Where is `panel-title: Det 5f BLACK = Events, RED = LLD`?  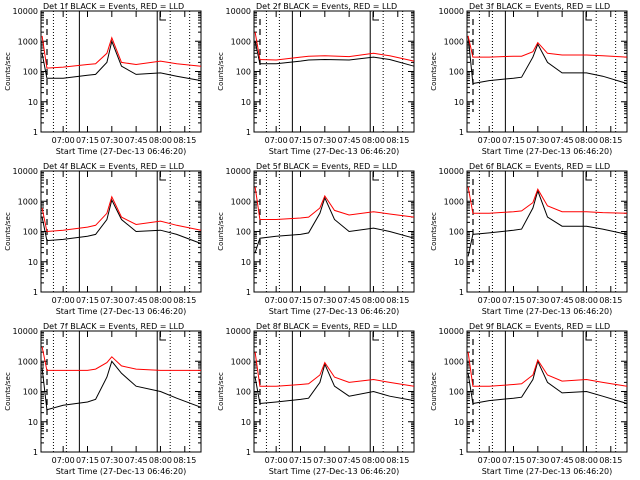 panel-title: Det 5f BLACK = Events, RED = LLD is located at coordinates (326, 166).